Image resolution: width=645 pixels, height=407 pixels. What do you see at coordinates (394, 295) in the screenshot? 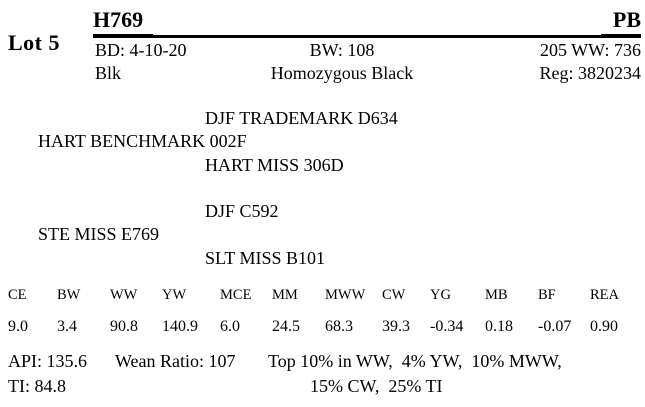
I see `epd-header-cw: CW` at bounding box center [394, 295].